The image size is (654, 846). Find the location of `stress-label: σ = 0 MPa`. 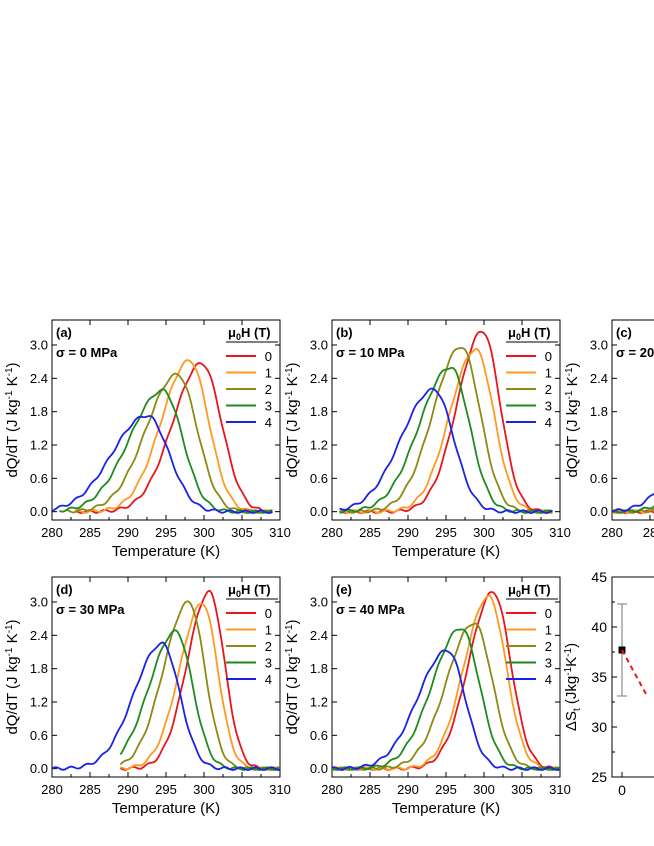

stress-label: σ = 0 MPa is located at coordinates (87, 352).